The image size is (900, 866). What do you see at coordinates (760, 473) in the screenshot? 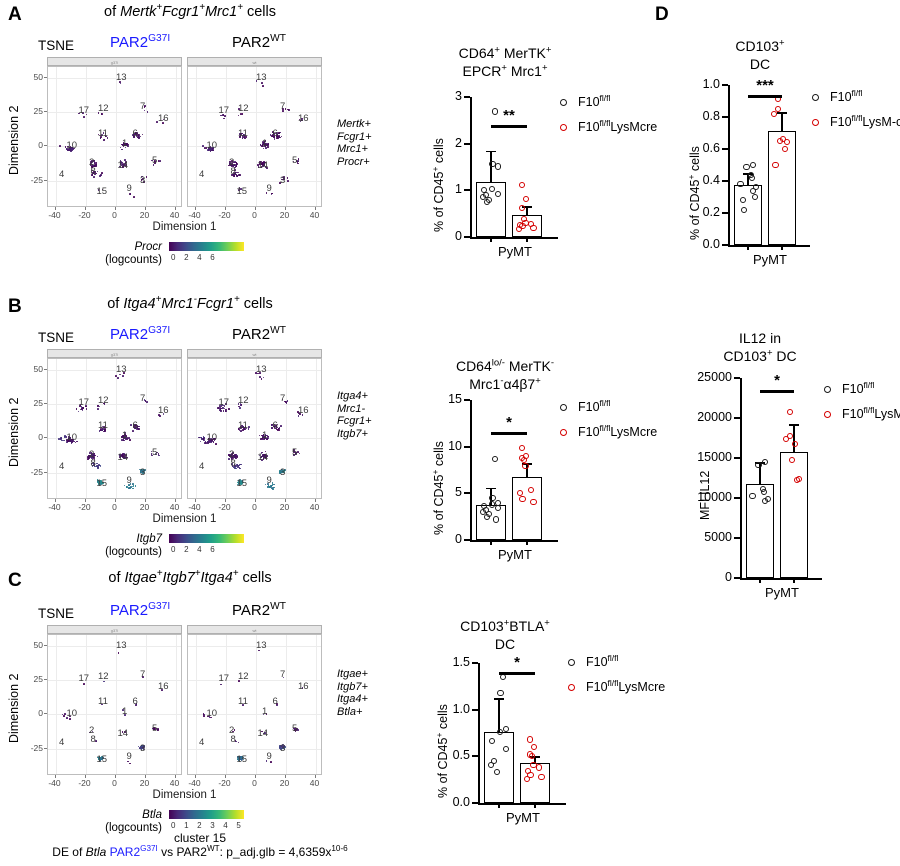
I see `errorbar-line` at bounding box center [760, 473].